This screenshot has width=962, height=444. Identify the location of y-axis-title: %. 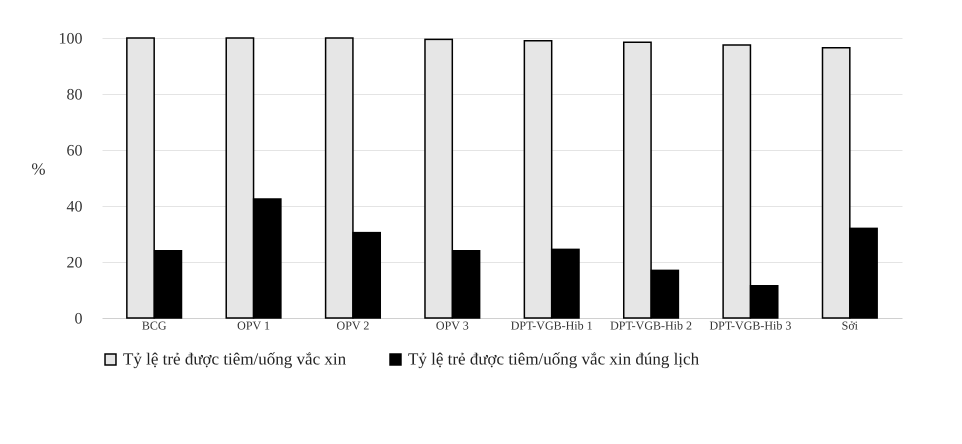
(38, 169).